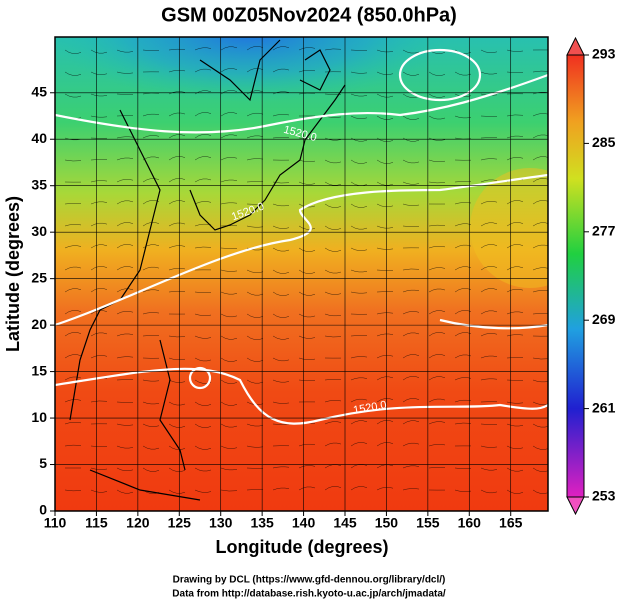  I want to click on colorbar-tick-label: 285, so click(604, 142).